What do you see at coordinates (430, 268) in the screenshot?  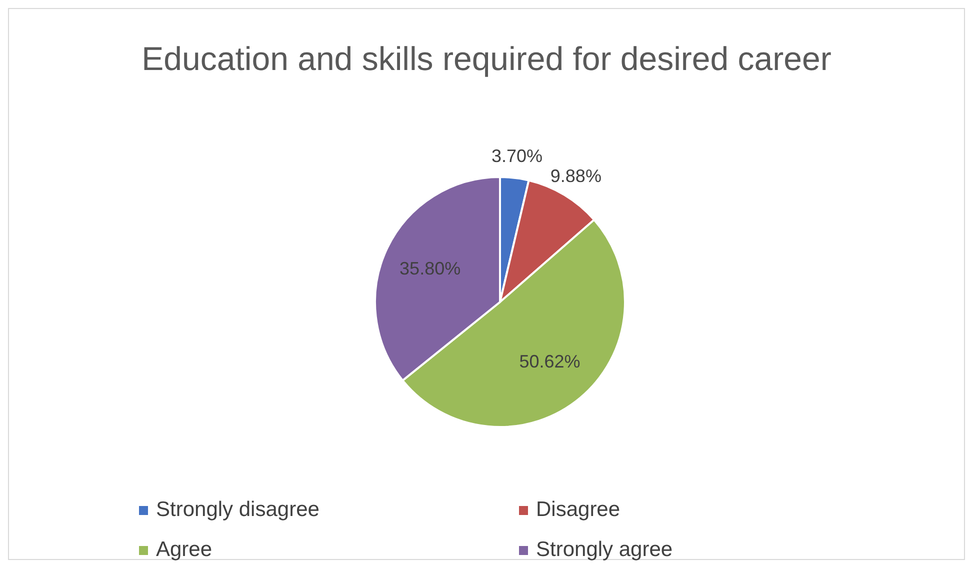 I see `data-label: 35.80%` at bounding box center [430, 268].